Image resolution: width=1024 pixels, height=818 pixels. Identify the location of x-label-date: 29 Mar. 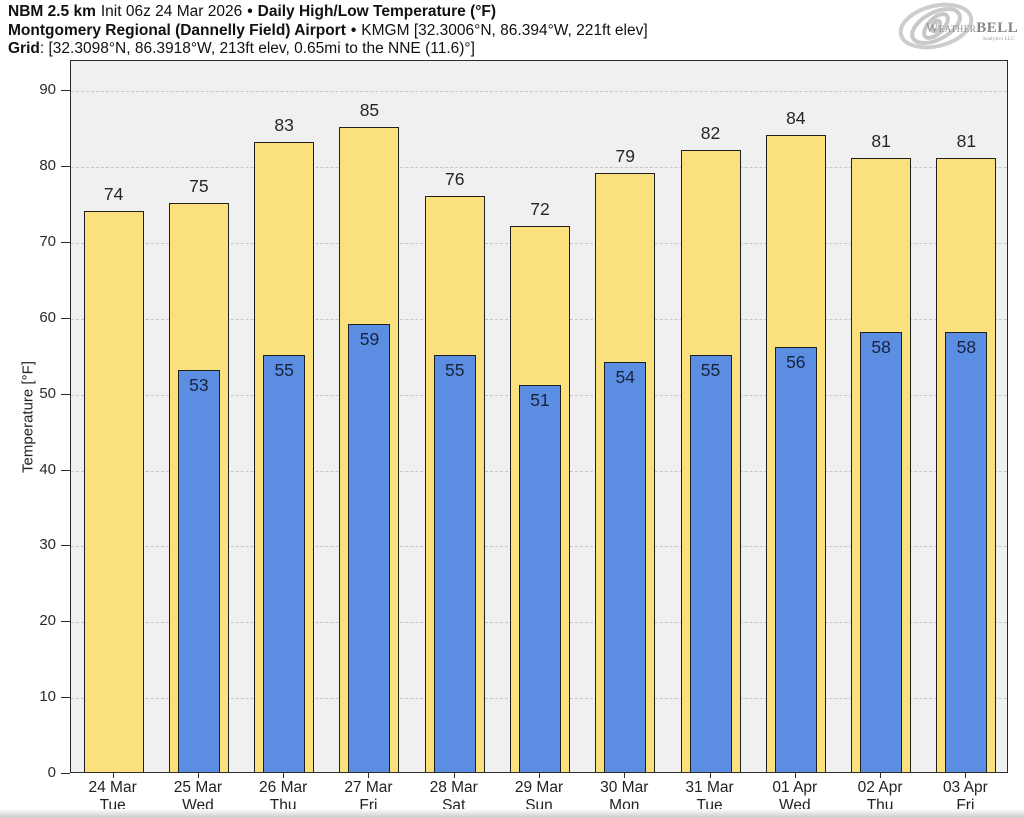
(539, 787).